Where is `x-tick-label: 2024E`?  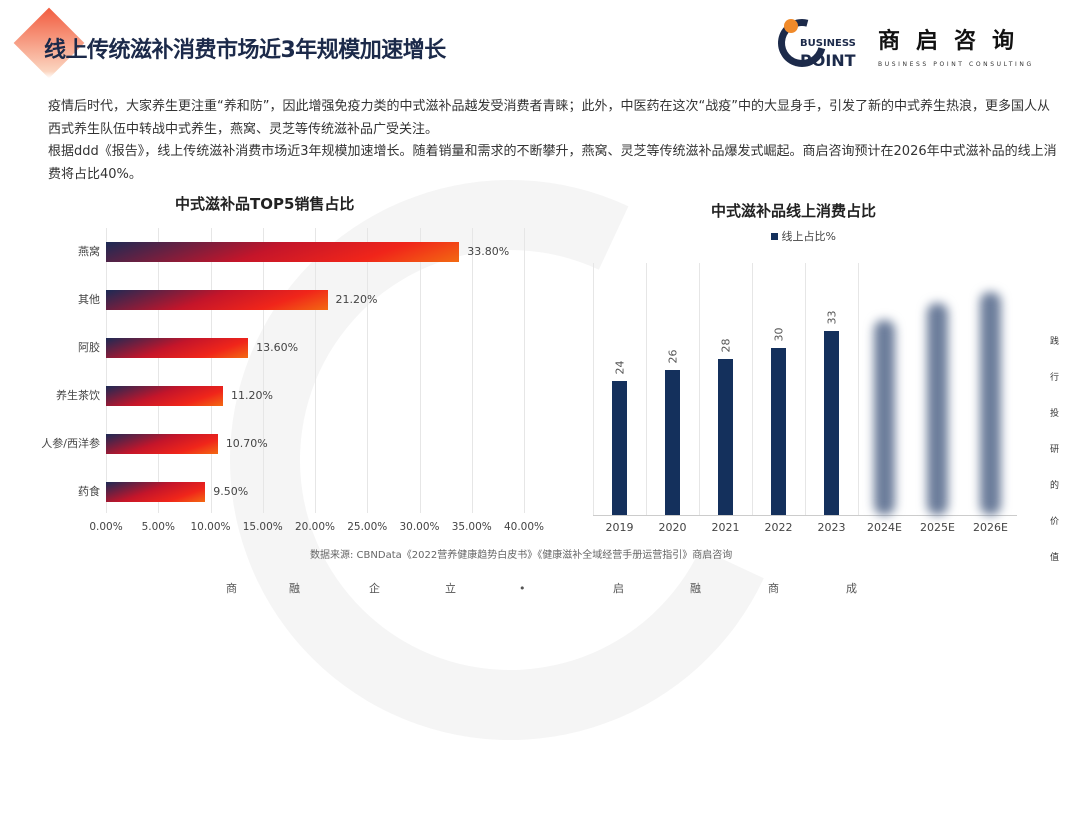 x-tick-label: 2024E is located at coordinates (884, 527).